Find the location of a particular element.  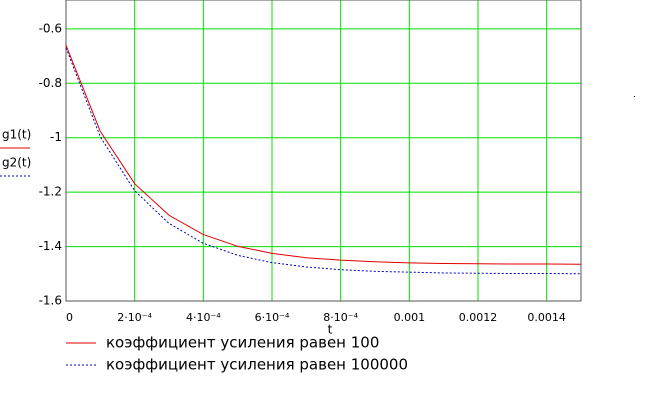

x-tick-label: 6·10⁻⁴ is located at coordinates (272, 317).